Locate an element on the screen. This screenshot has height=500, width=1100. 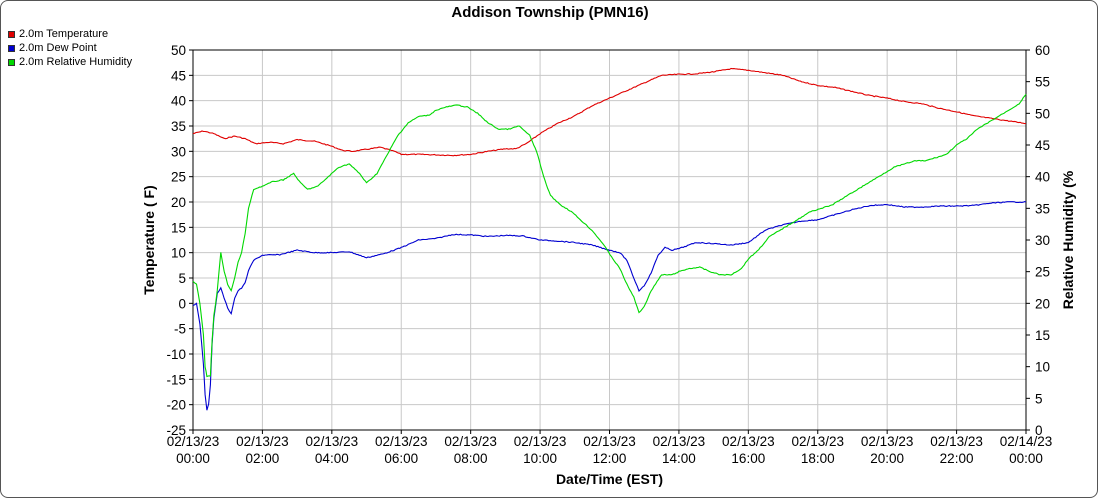
y2-tick-label: 10 is located at coordinates (1042, 367).